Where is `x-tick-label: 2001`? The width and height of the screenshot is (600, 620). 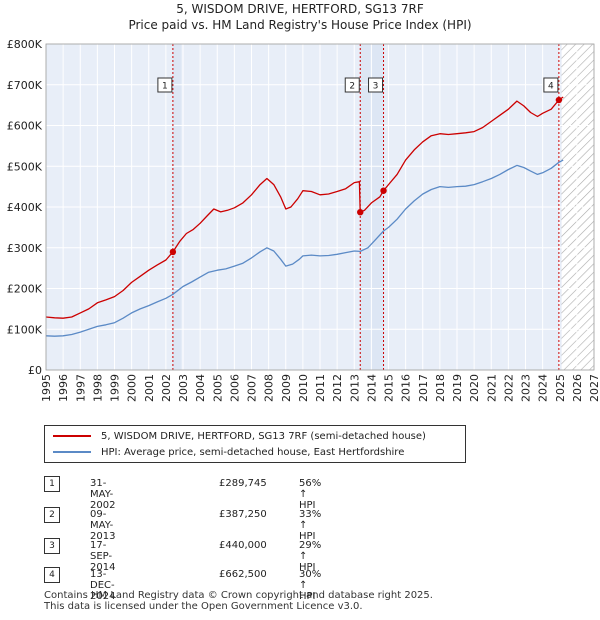 x-tick-label: 2001 is located at coordinates (149, 388).